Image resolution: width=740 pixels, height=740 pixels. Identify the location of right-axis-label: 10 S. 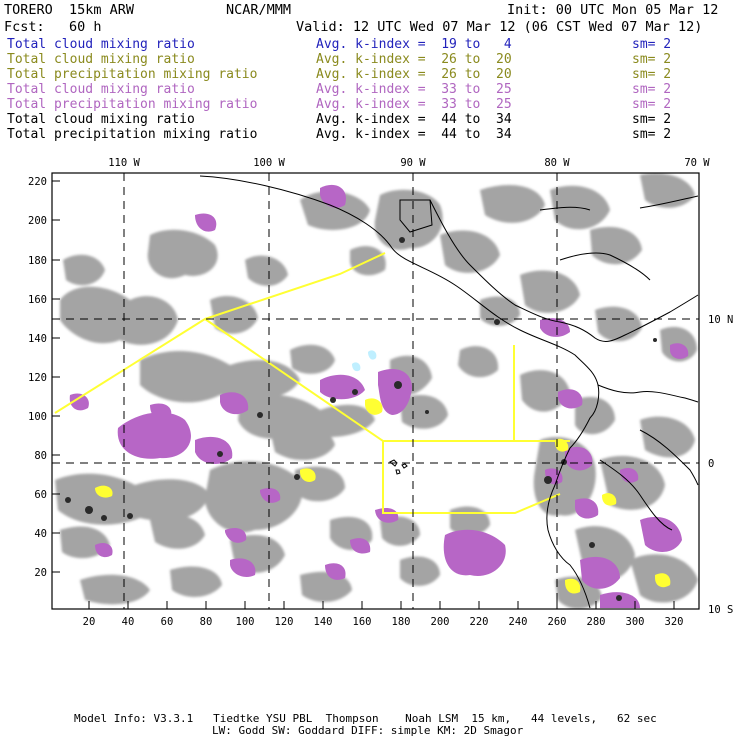
(720, 610).